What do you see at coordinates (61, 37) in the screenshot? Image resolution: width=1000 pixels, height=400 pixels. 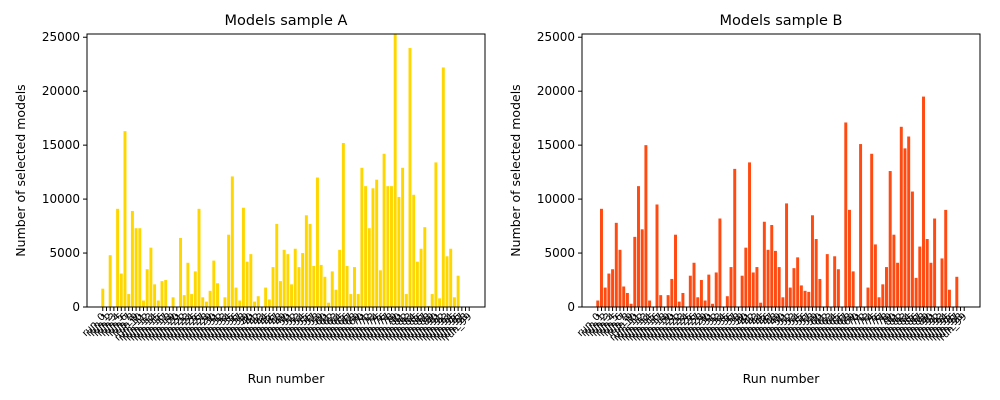 I see `y-tick-label: 25000` at bounding box center [61, 37].